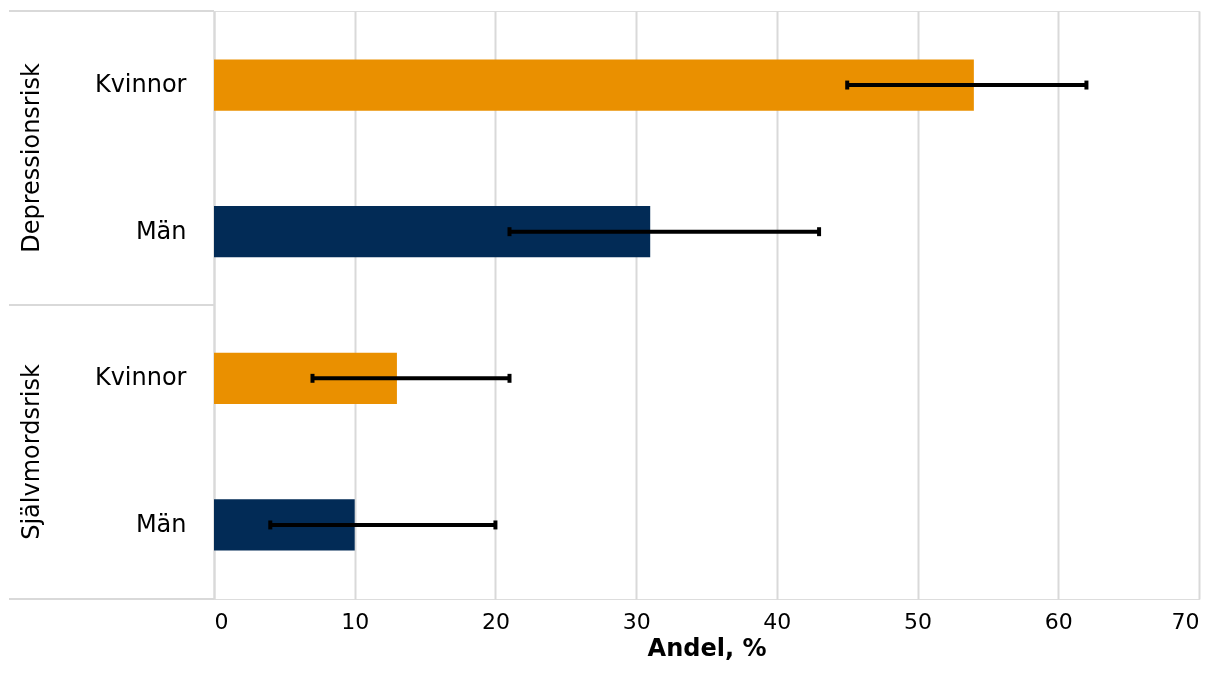 The image size is (1226, 693). What do you see at coordinates (777, 621) in the screenshot?
I see `x-tick-label: 40` at bounding box center [777, 621].